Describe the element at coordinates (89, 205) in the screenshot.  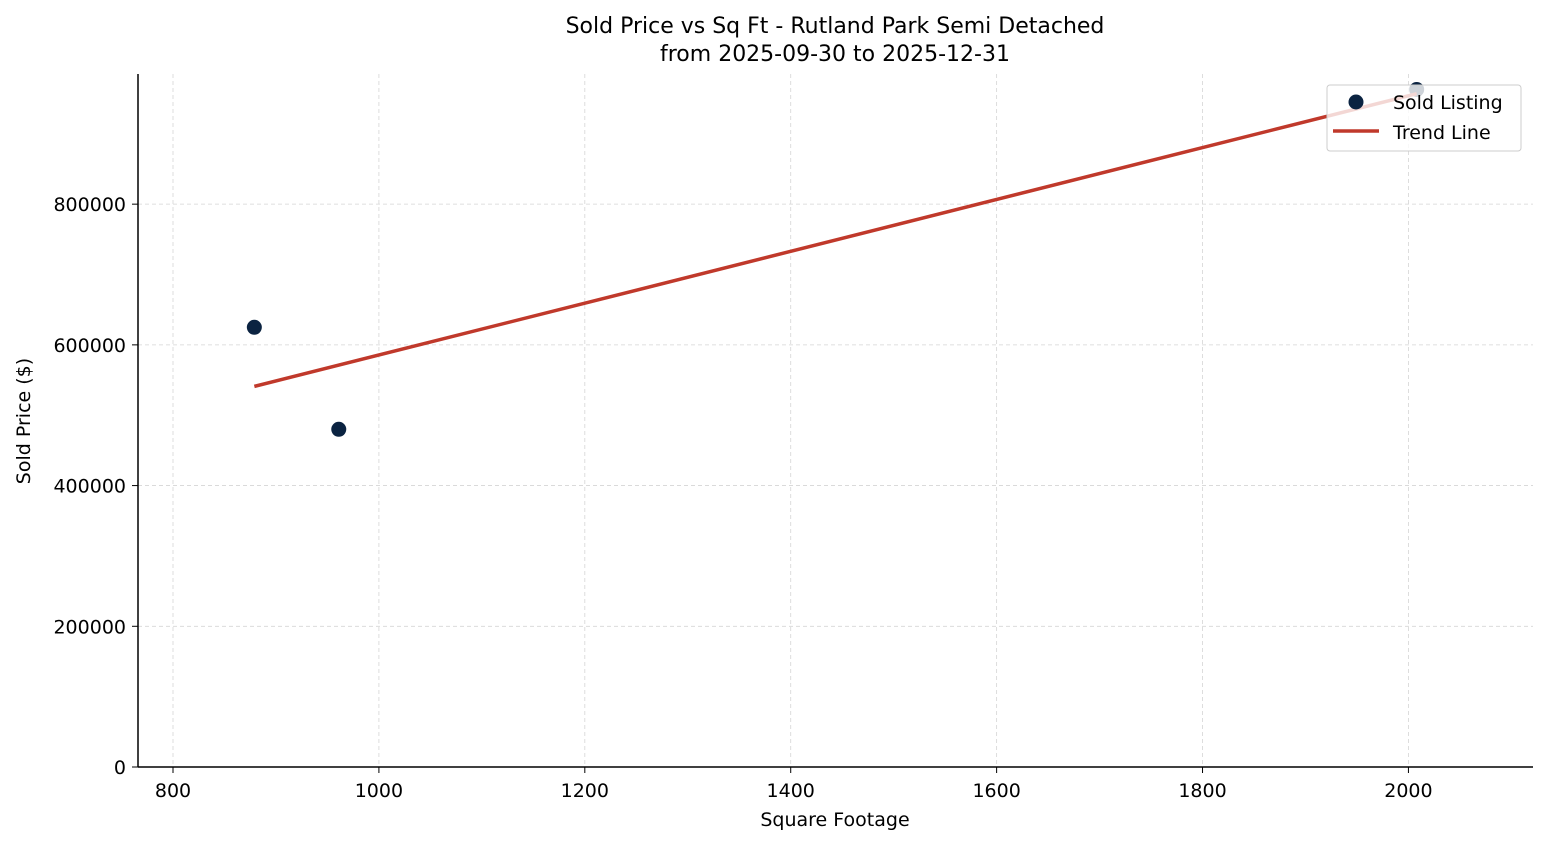
I see `y-tick-label: 800000` at that location.